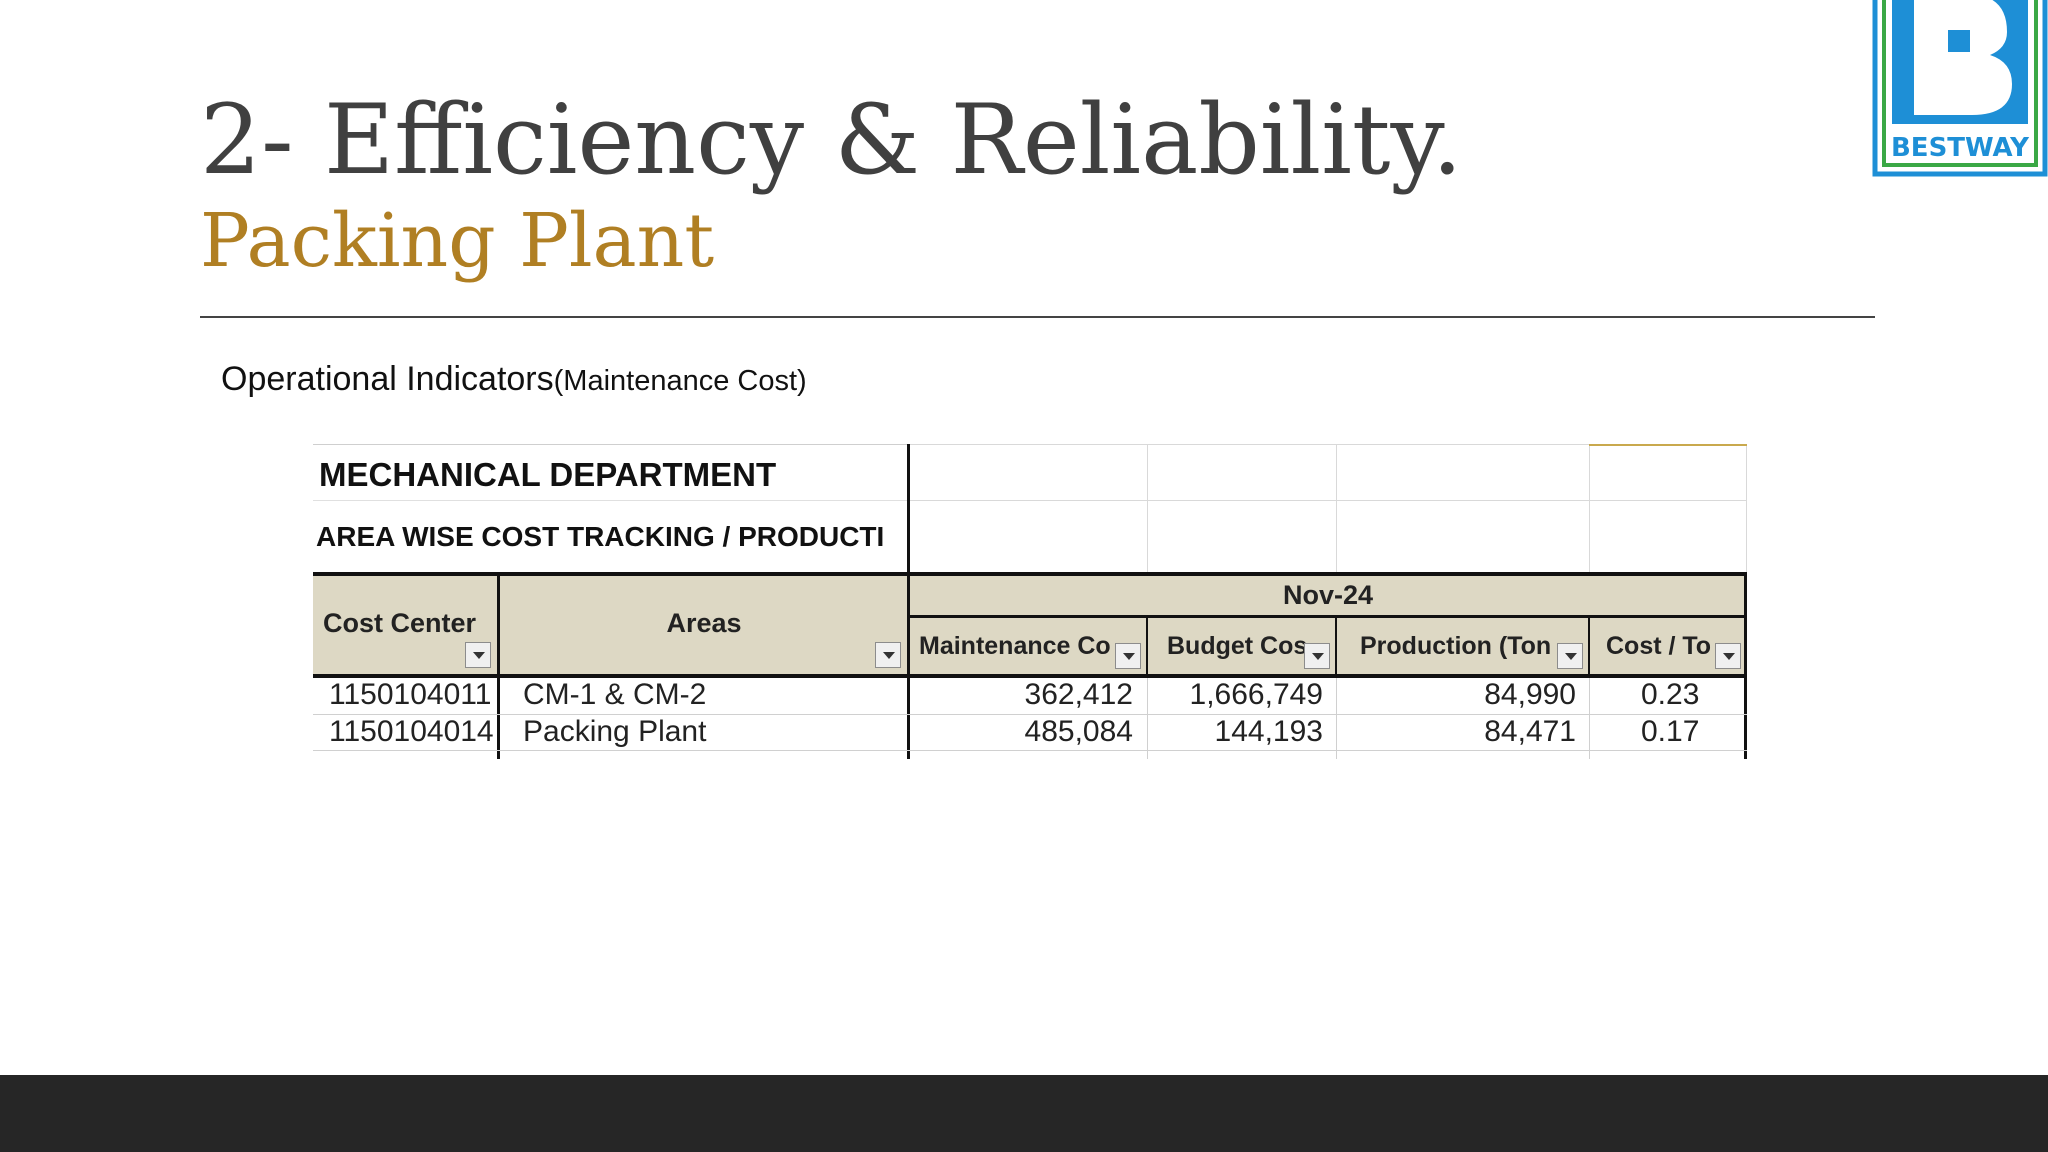 The height and width of the screenshot is (1152, 2048). Describe the element at coordinates (680, 381) in the screenshot. I see `caption-small: (Maintenance Cost)` at that location.